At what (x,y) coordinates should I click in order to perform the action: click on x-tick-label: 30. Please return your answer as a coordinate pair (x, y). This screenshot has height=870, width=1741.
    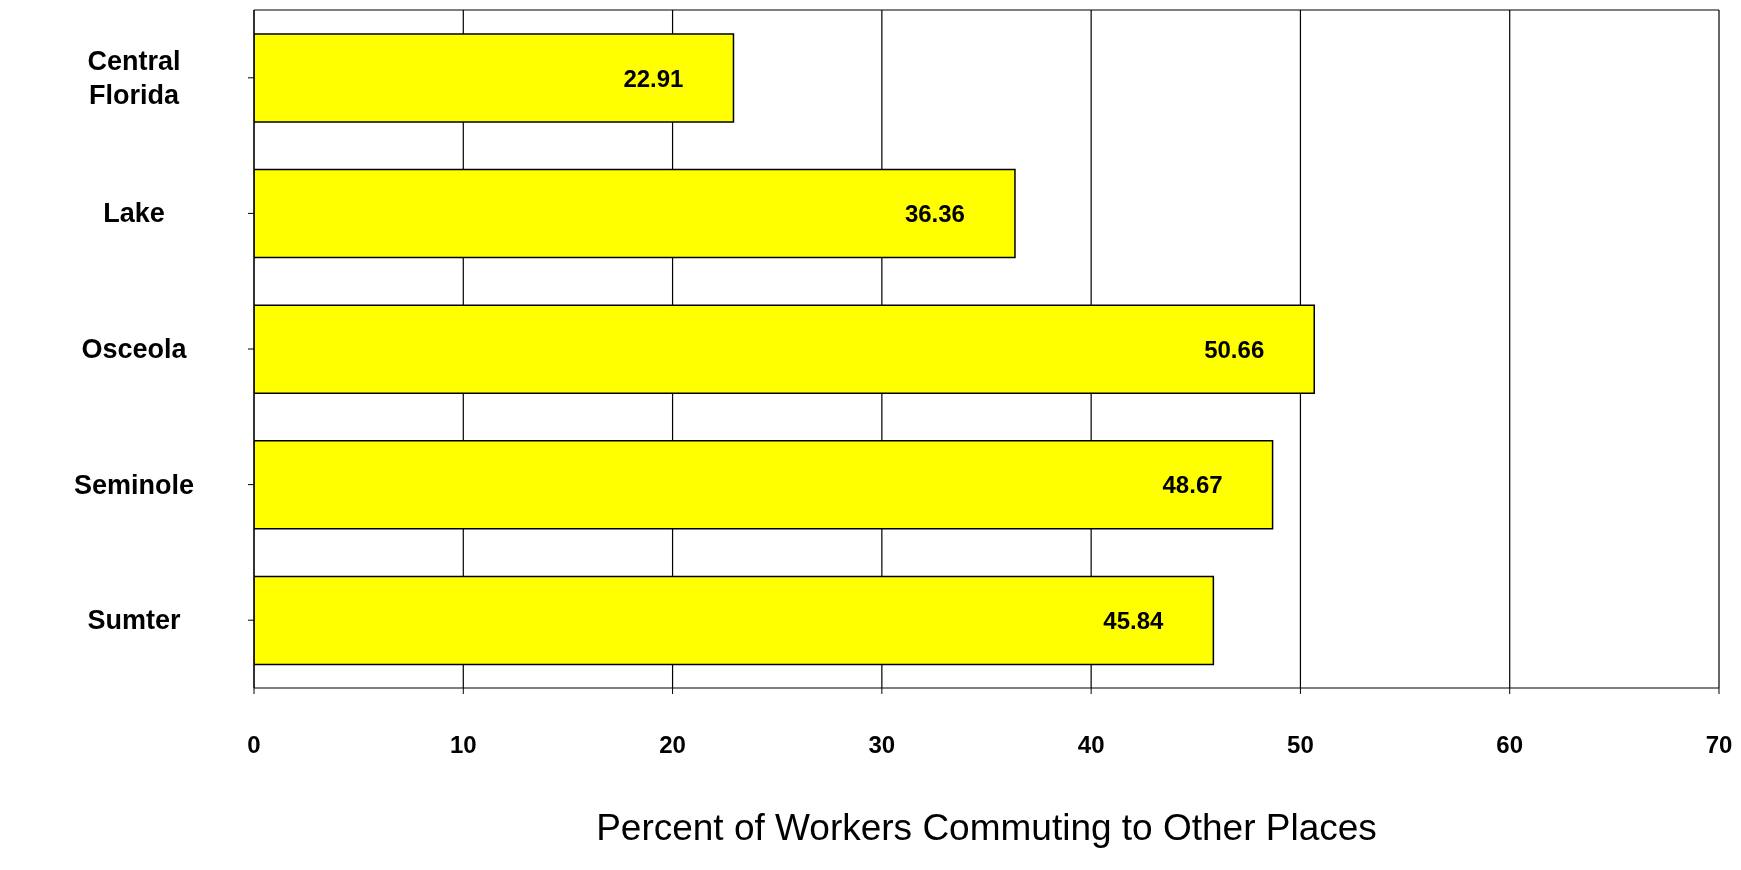
    Looking at the image, I should click on (882, 745).